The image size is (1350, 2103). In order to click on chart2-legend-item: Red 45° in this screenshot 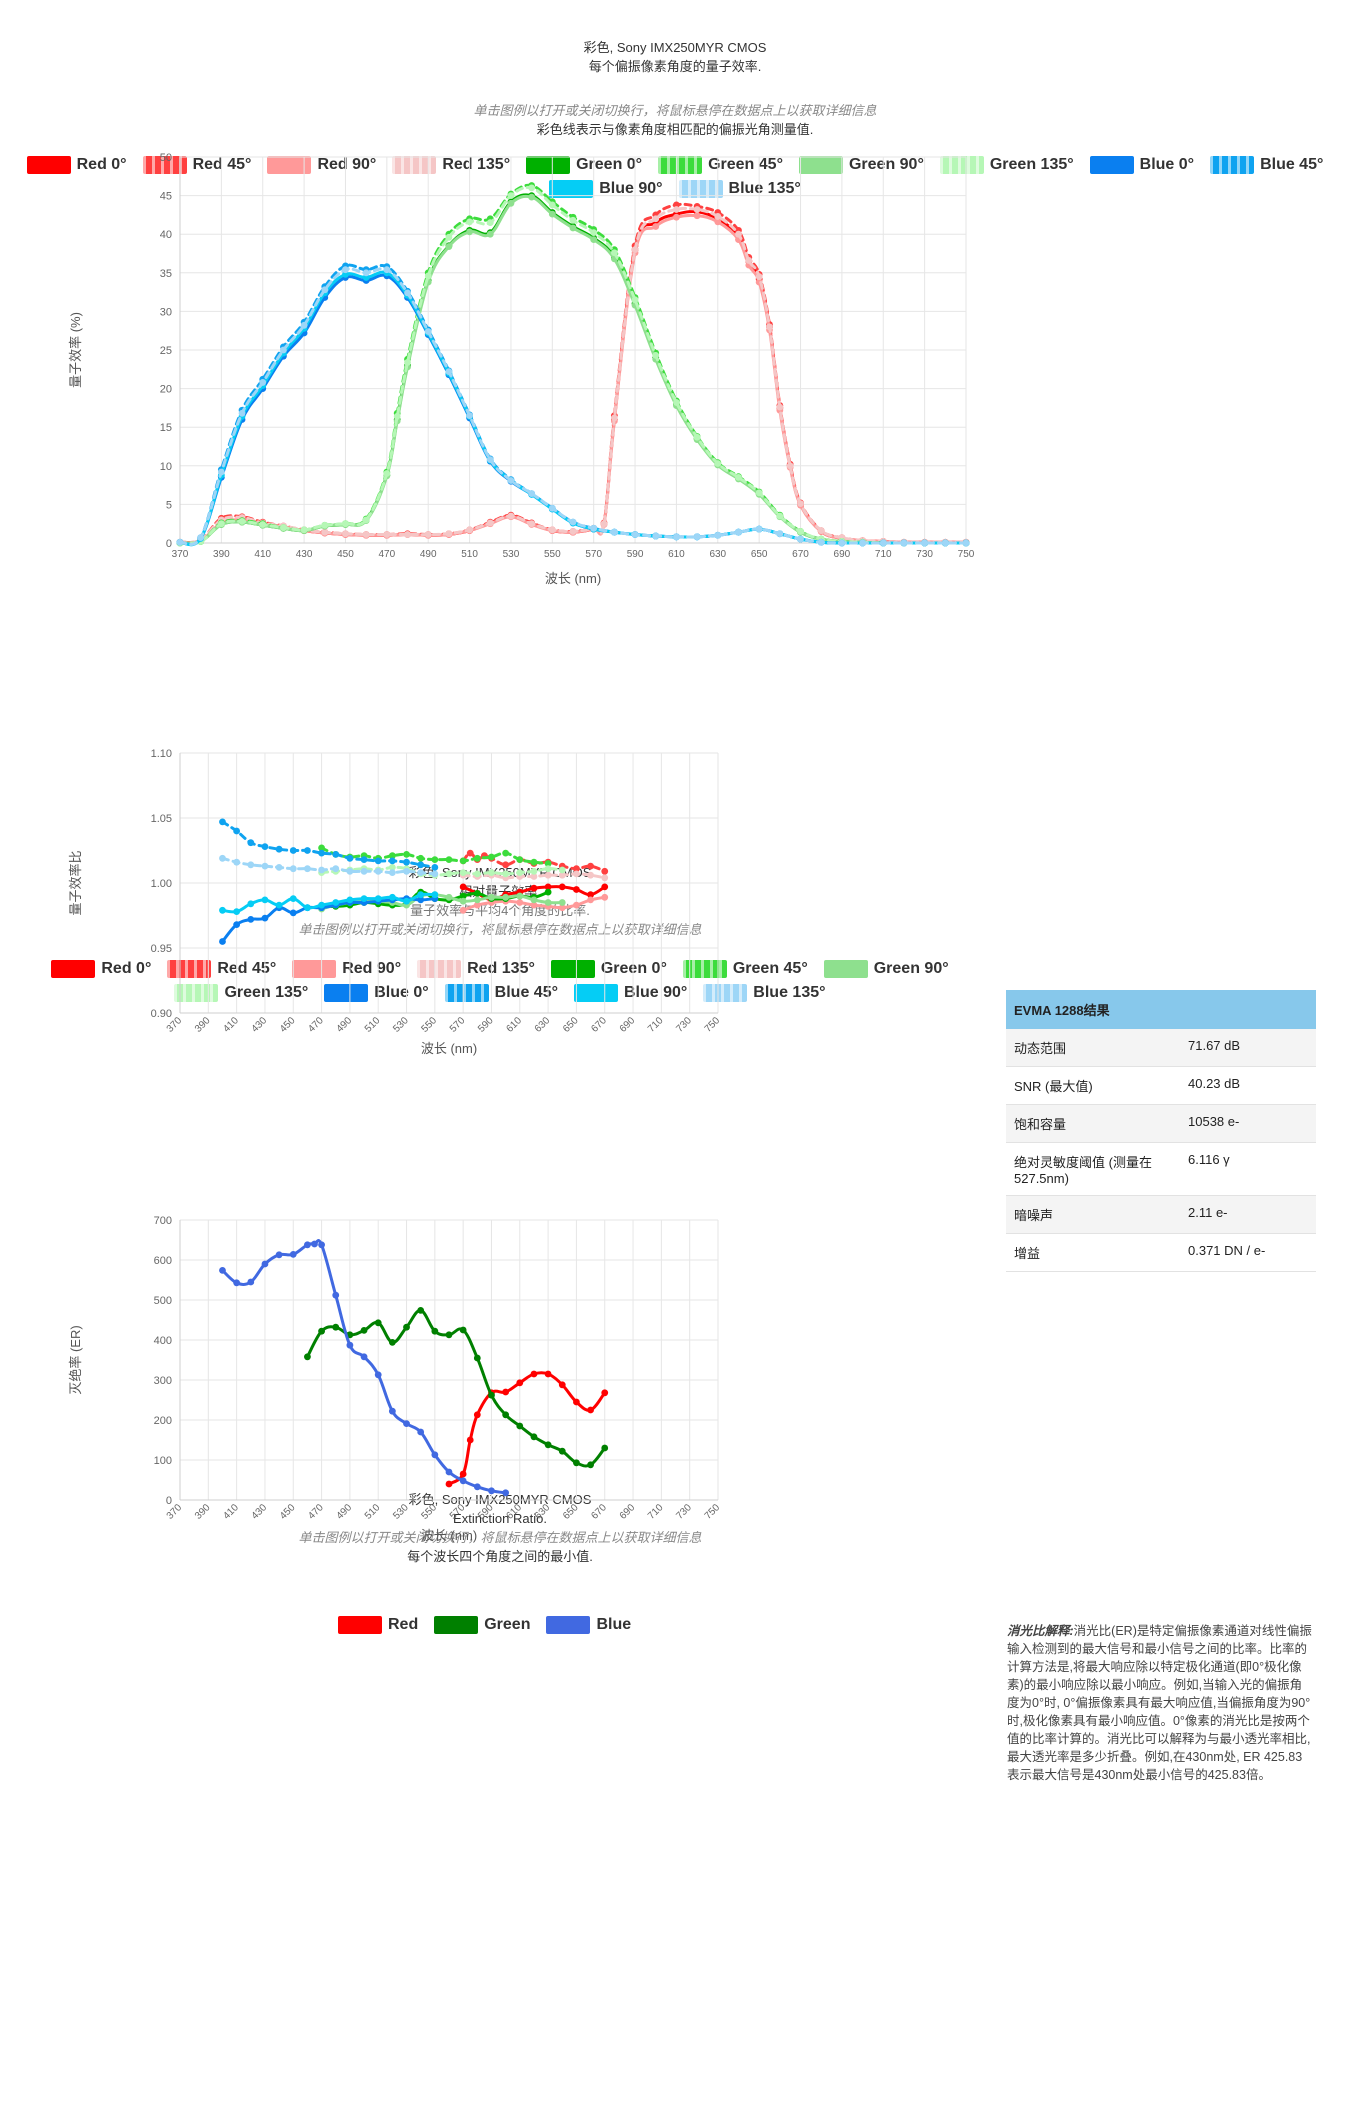, I will do `click(221, 969)`.